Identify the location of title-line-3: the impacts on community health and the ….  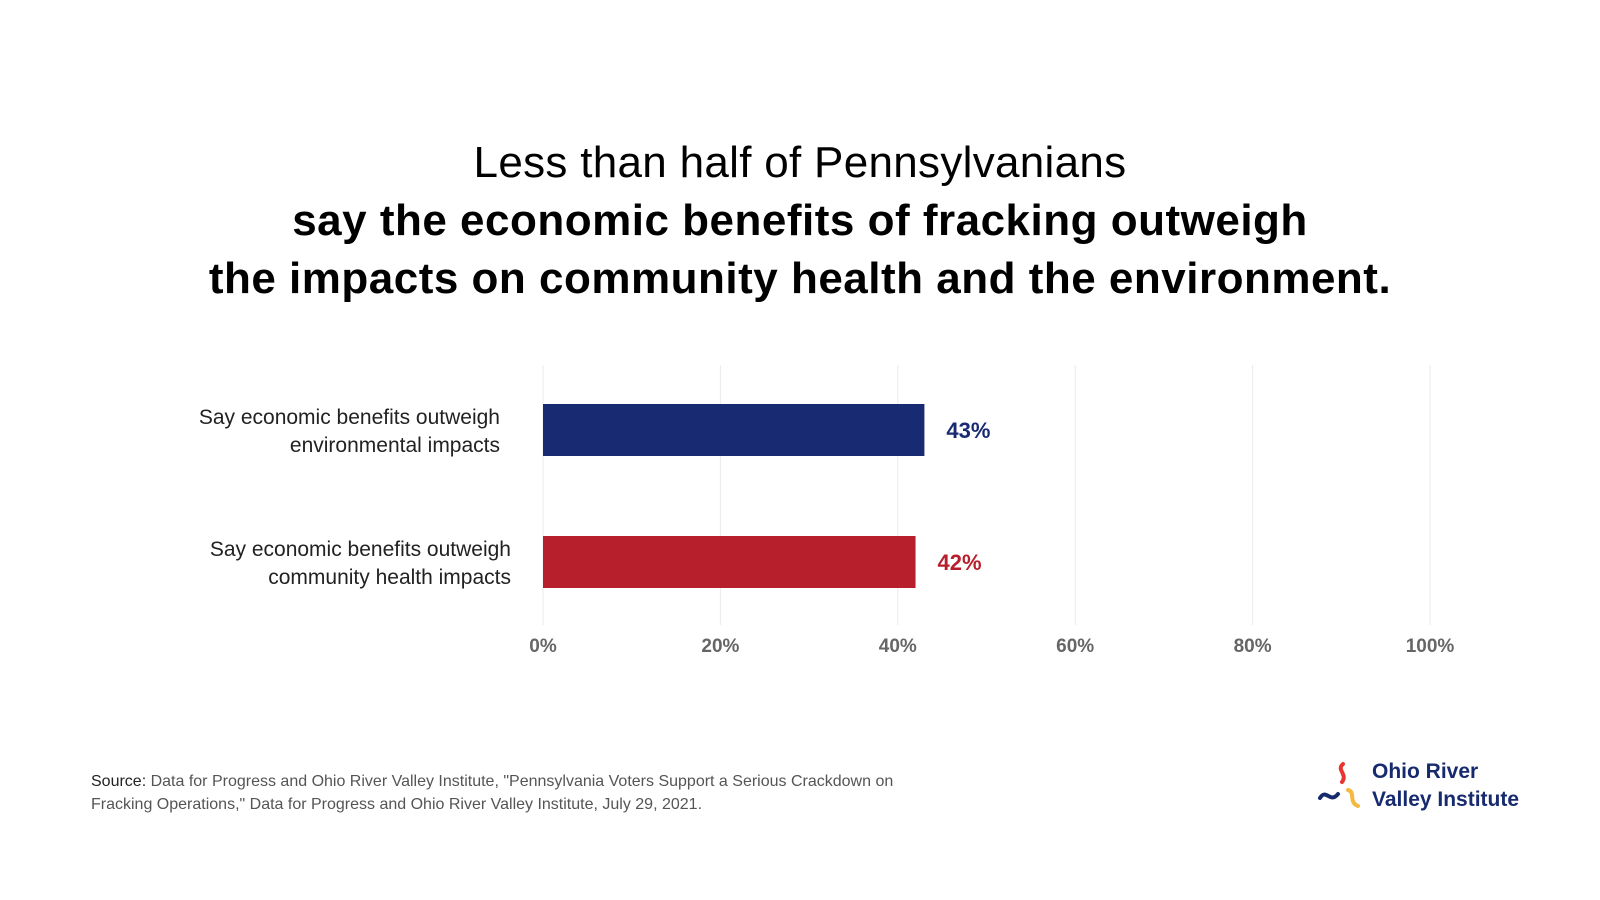
(800, 278).